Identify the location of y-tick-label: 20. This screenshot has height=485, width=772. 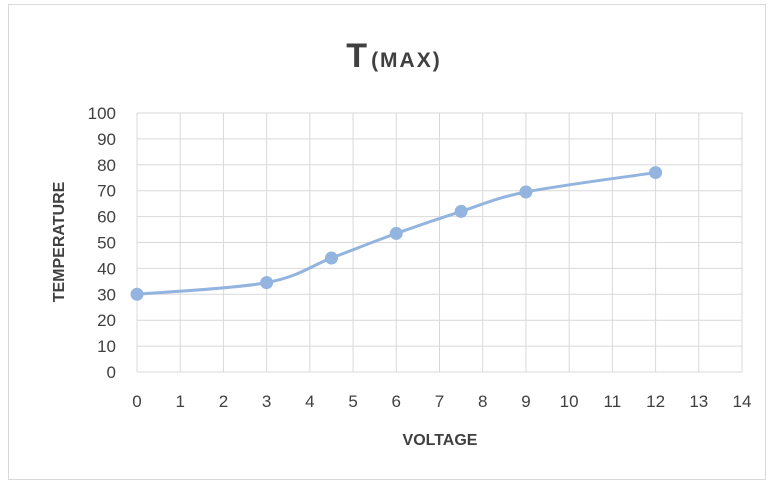
(106, 320).